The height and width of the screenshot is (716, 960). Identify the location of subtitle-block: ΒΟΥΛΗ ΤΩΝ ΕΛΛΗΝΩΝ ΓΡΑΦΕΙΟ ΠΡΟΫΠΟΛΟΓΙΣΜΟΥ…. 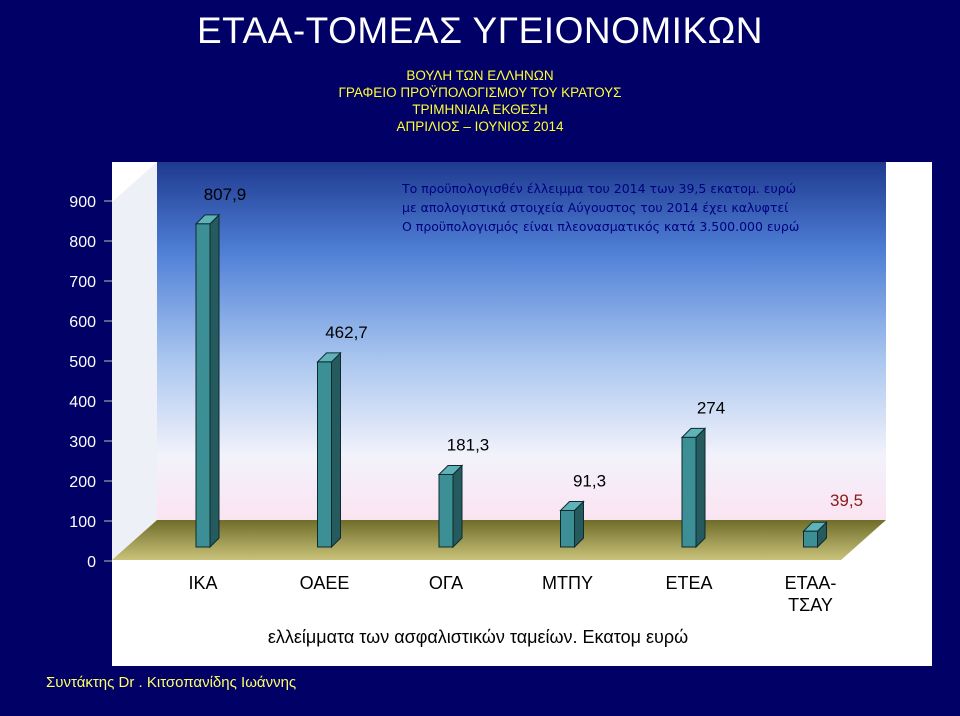
(480, 101).